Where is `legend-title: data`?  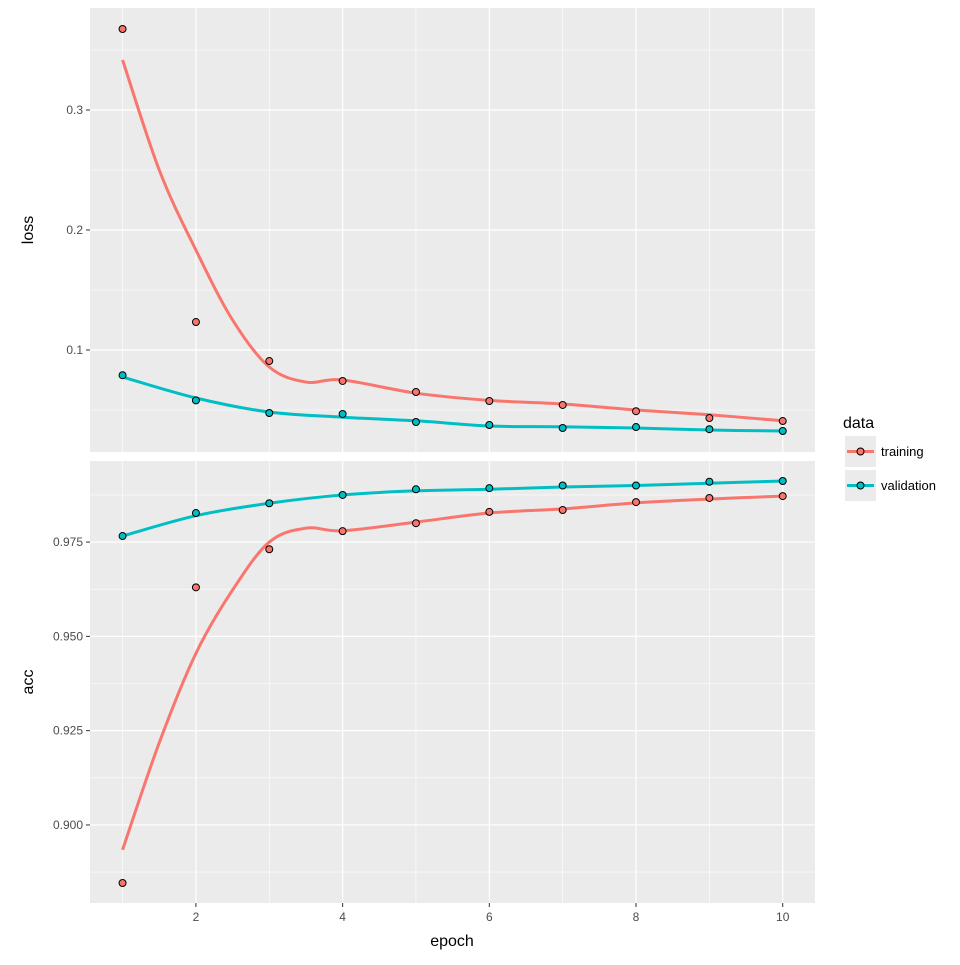 legend-title: data is located at coordinates (858, 423).